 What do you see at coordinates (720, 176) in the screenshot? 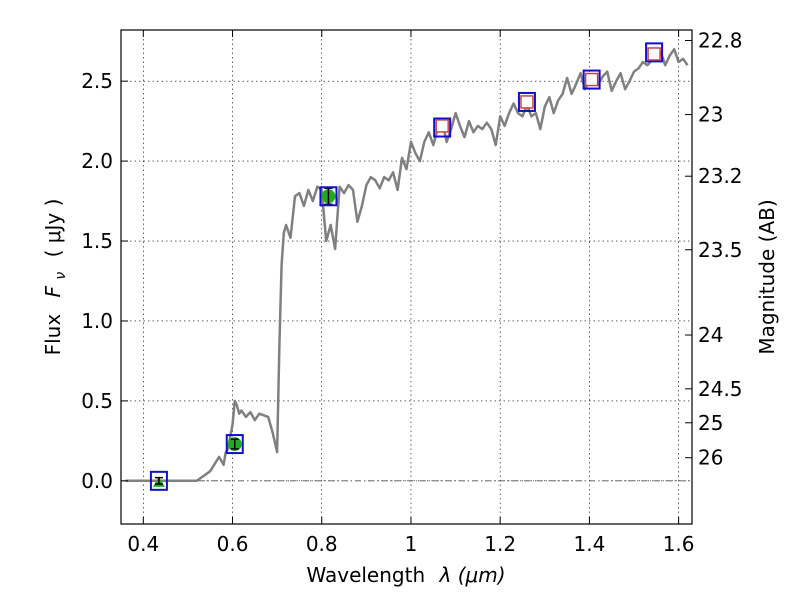
I see `right-tick-label: 23.2` at bounding box center [720, 176].